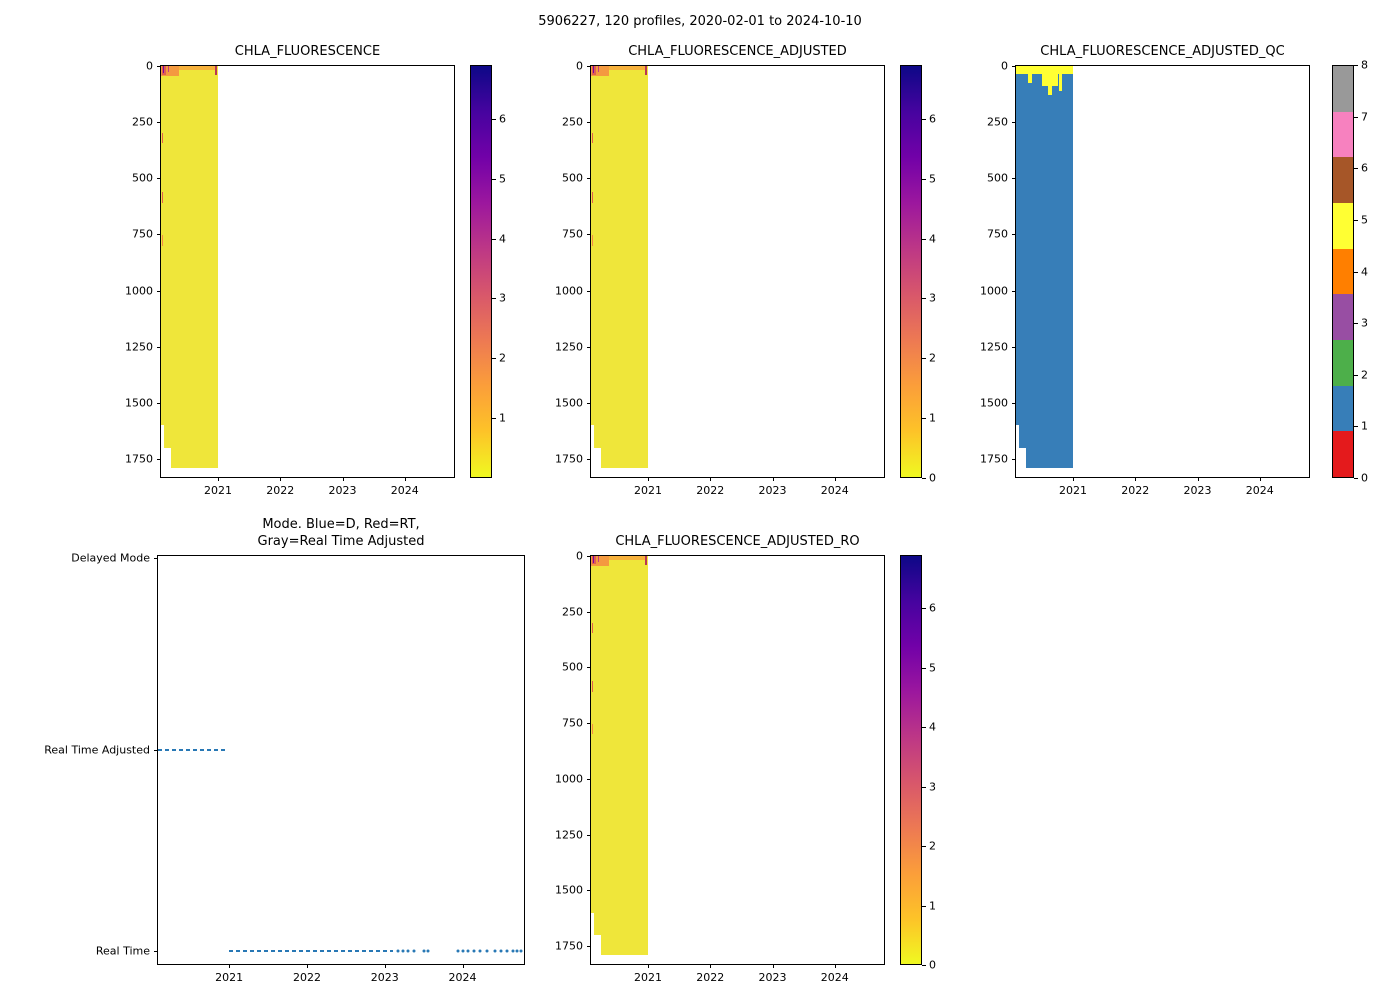  Describe the element at coordinates (1364, 117) in the screenshot. I see `colorbar-tick-label: 7` at that location.